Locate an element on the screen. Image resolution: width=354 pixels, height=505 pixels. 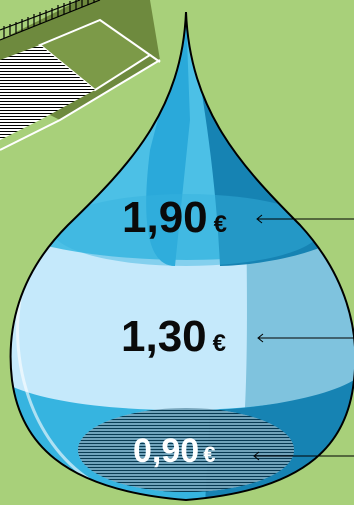
pointer-arrows is located at coordinates (303, 337).